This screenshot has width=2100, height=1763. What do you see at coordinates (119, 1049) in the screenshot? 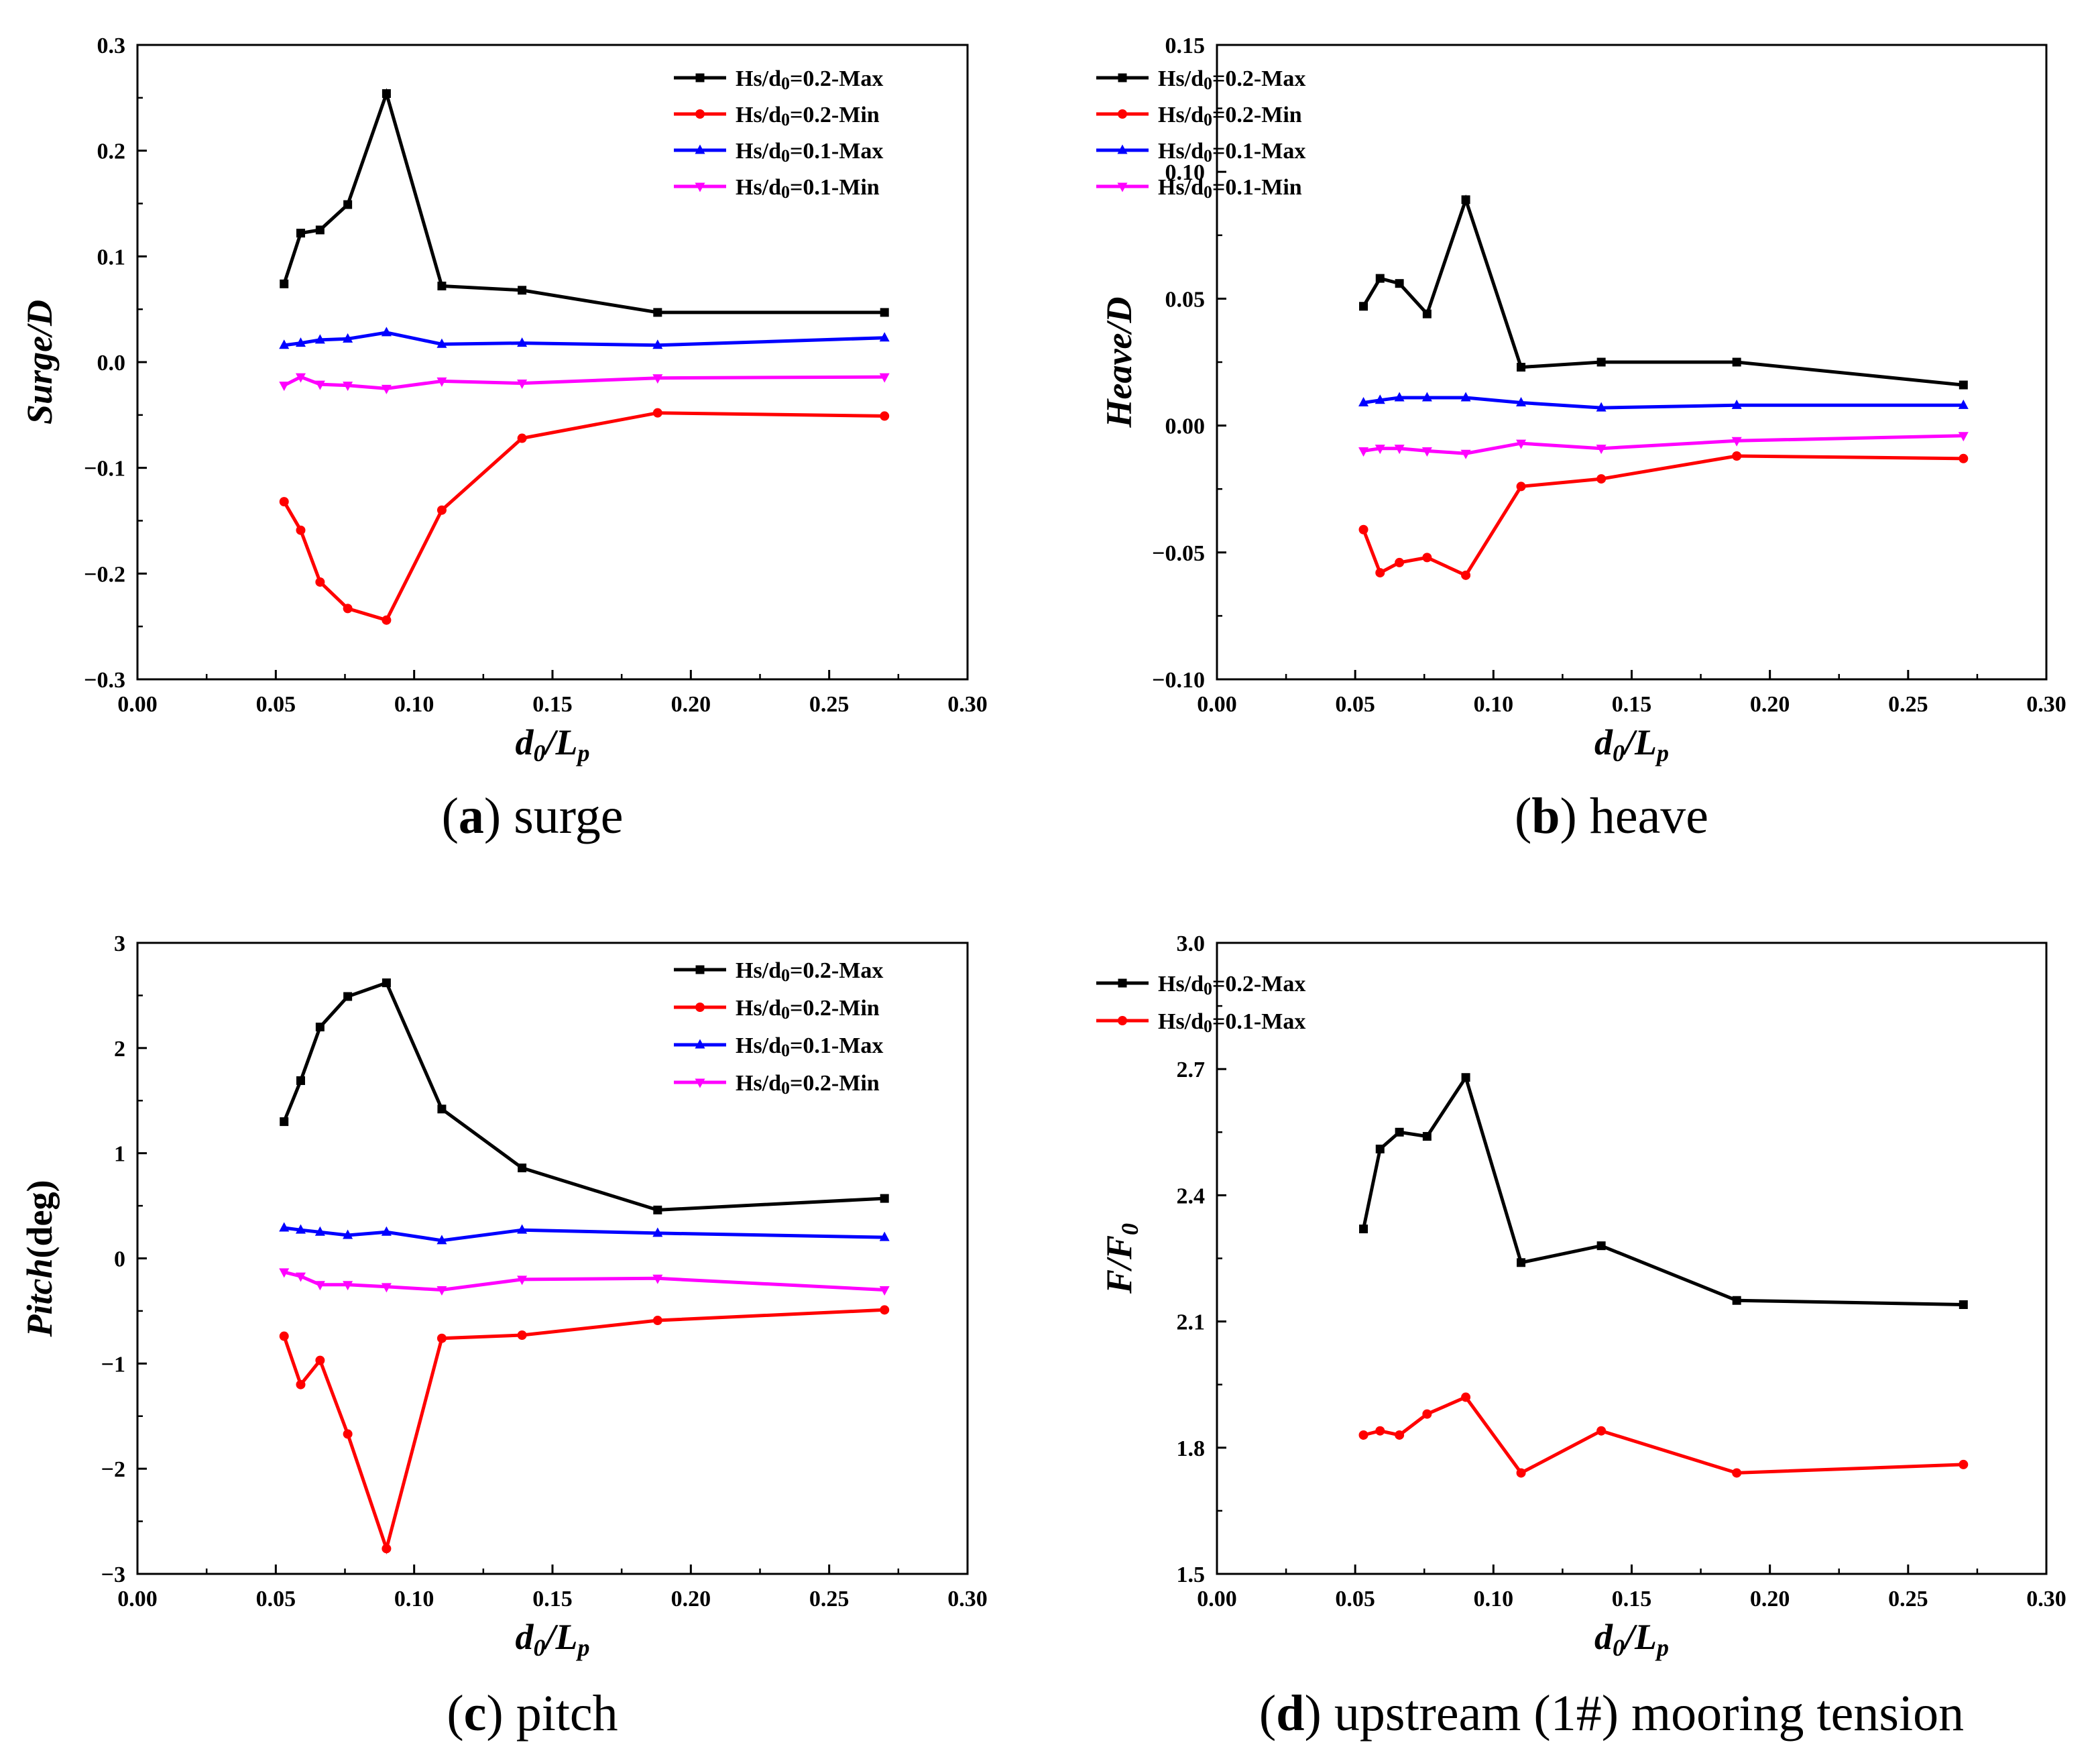
I see `y-tick-label: 2` at bounding box center [119, 1049].